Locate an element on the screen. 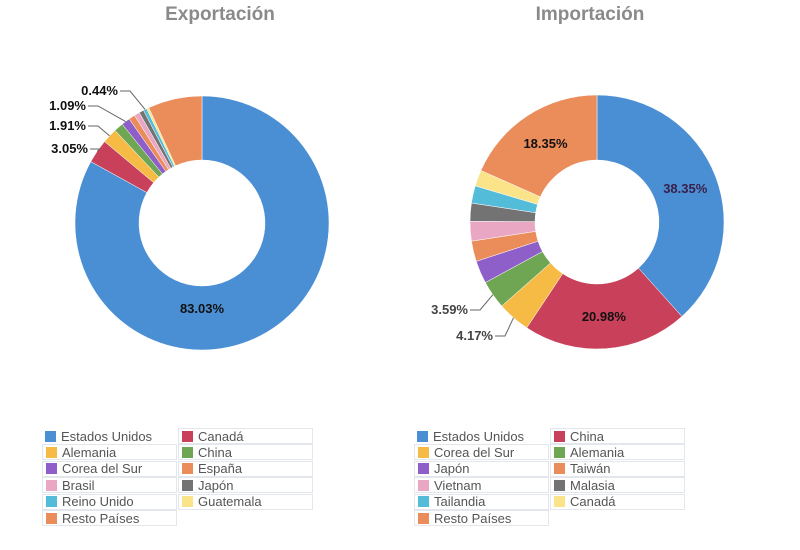 This screenshot has height=550, width=800. legend-item: Reino Unido is located at coordinates (109, 501).